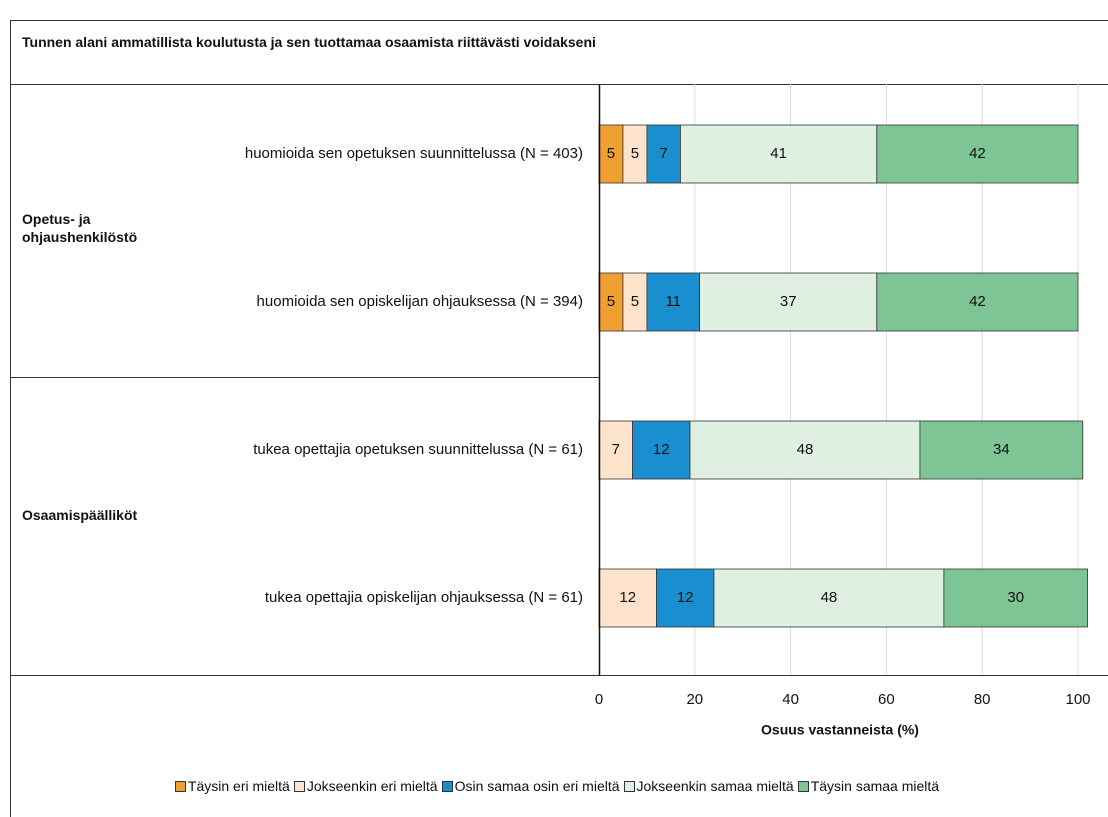 Image resolution: width=1108 pixels, height=817 pixels. I want to click on legend-item: Jokseenkin eri mieltä, so click(365, 786).